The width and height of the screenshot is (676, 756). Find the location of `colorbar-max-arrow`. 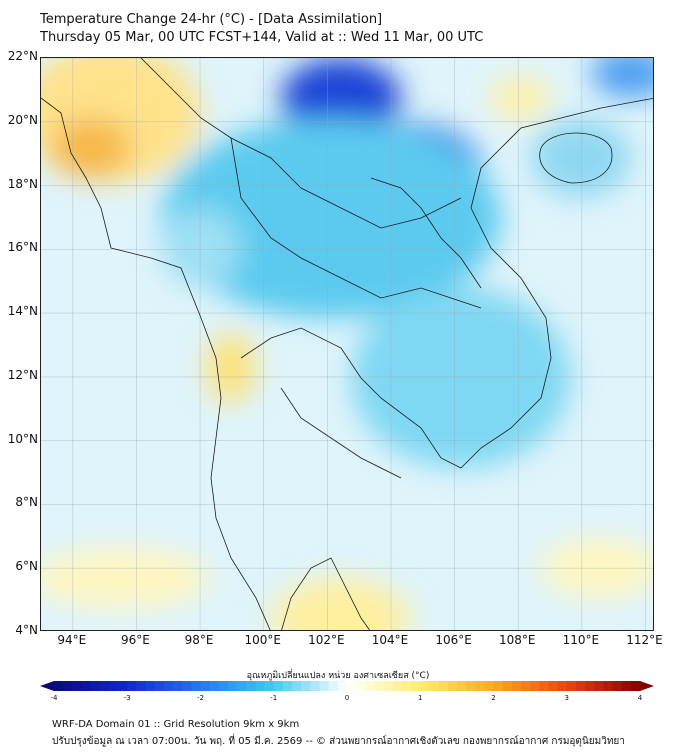

colorbar-max-arrow is located at coordinates (647, 686).